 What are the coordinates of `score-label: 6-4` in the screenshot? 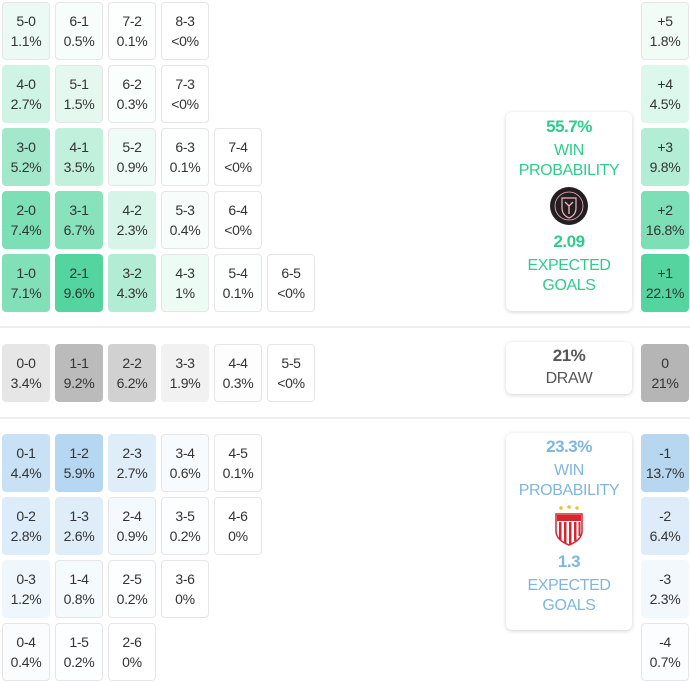 It's located at (238, 210).